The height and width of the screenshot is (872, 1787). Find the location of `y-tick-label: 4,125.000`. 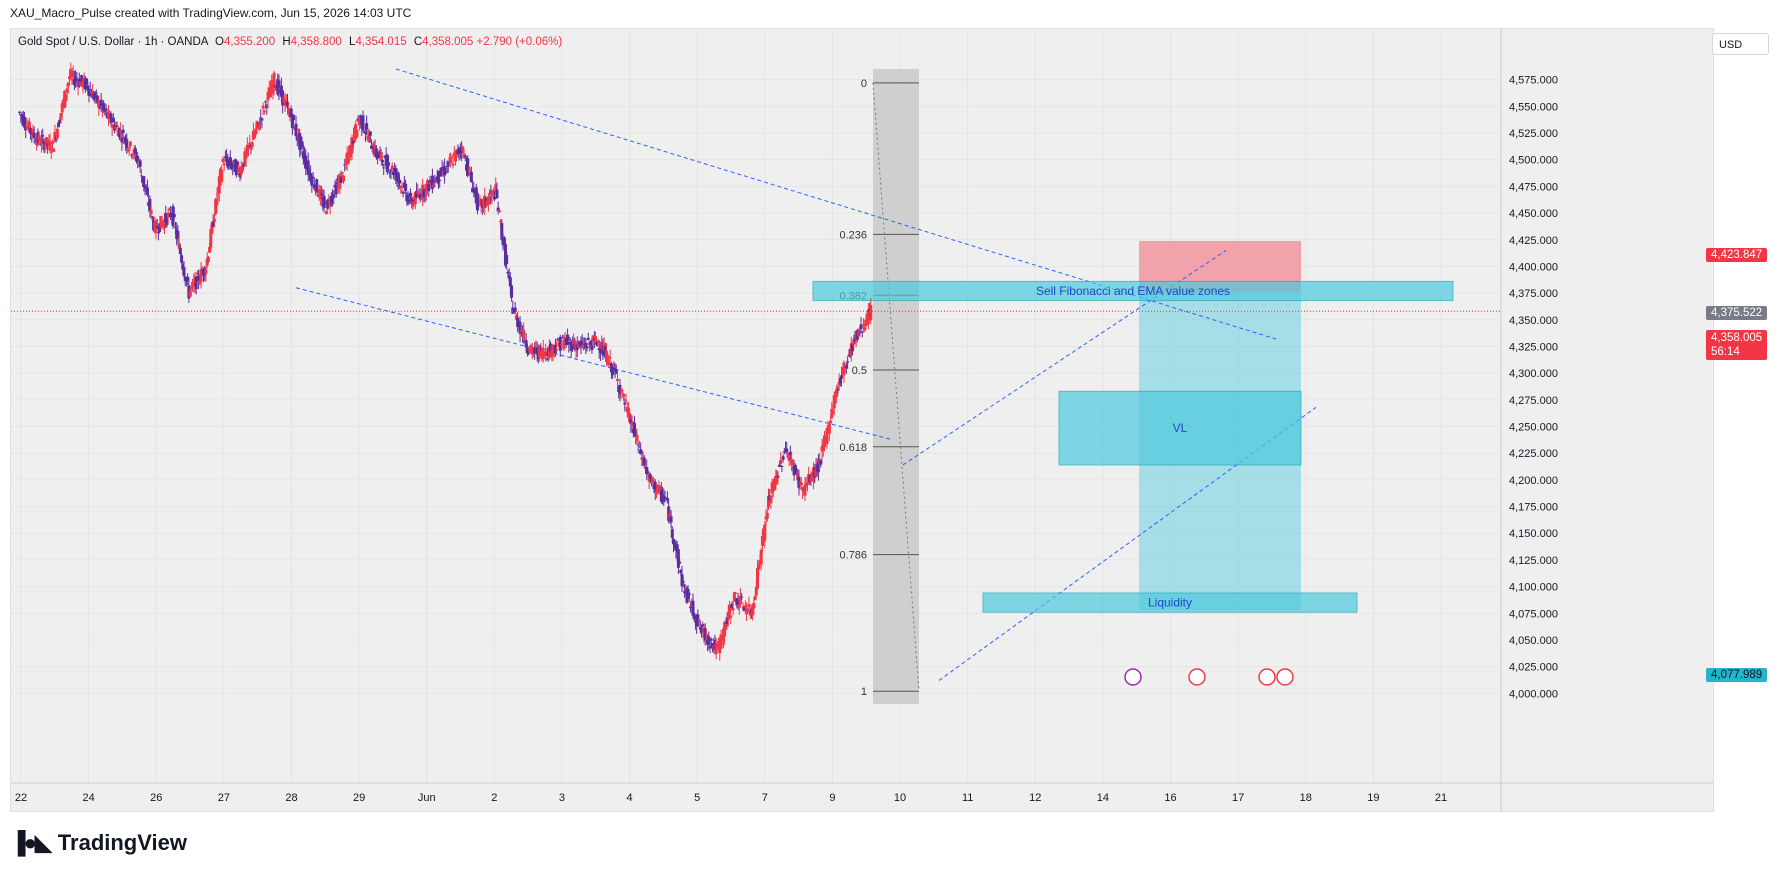

y-tick-label: 4,125.000 is located at coordinates (1533, 561).